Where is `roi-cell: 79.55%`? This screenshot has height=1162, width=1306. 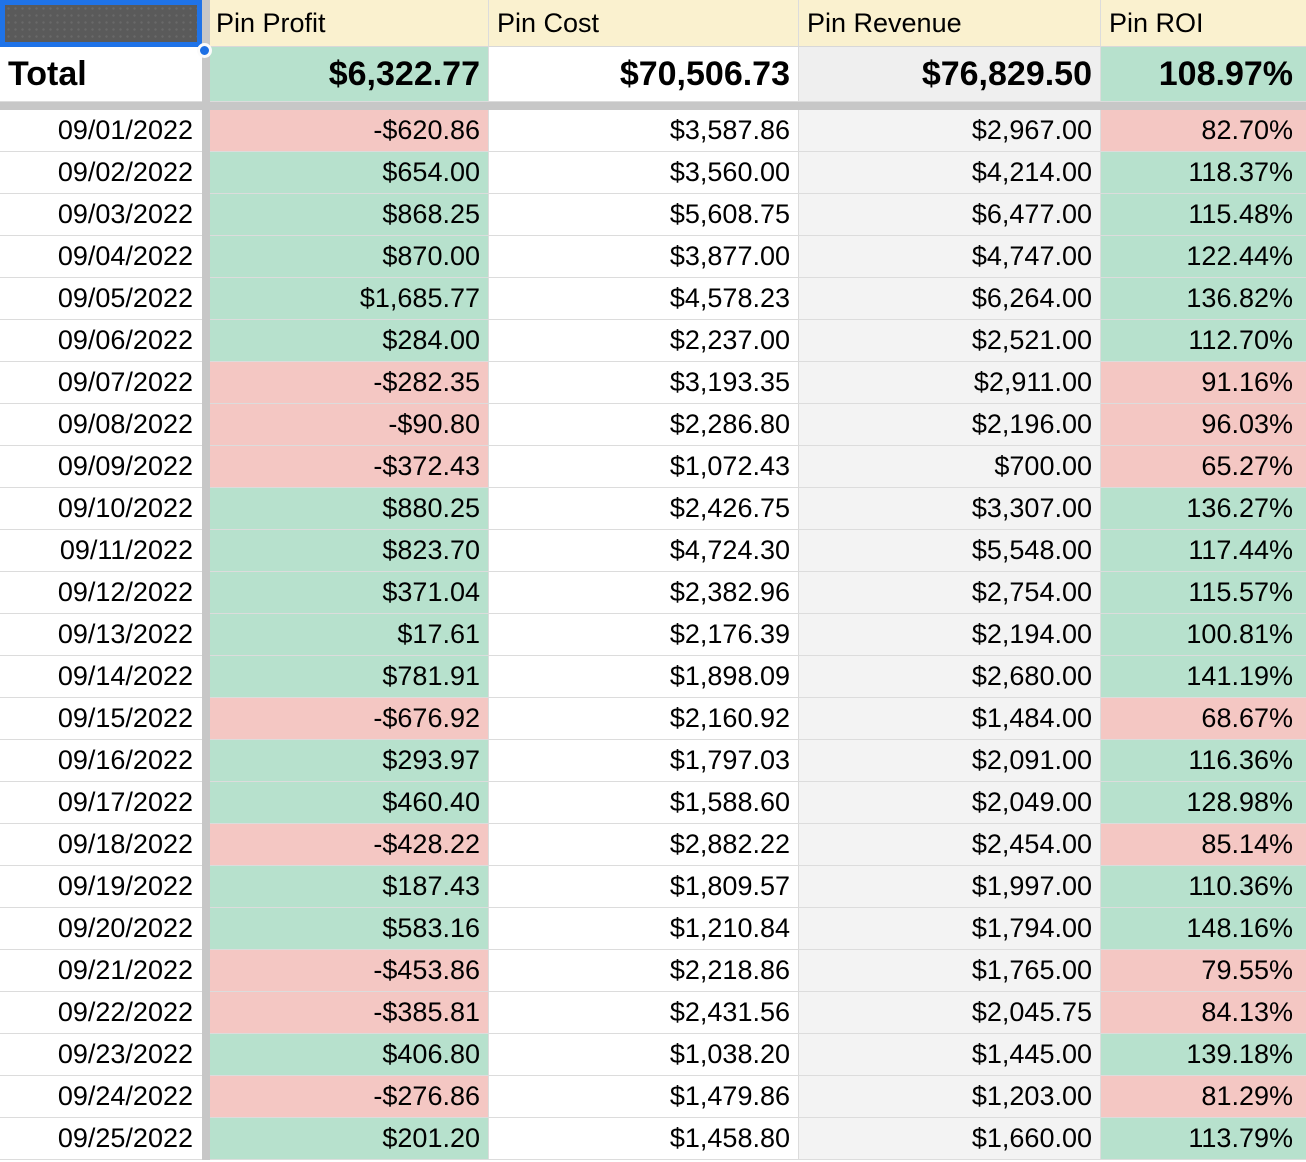 roi-cell: 79.55% is located at coordinates (1203, 971).